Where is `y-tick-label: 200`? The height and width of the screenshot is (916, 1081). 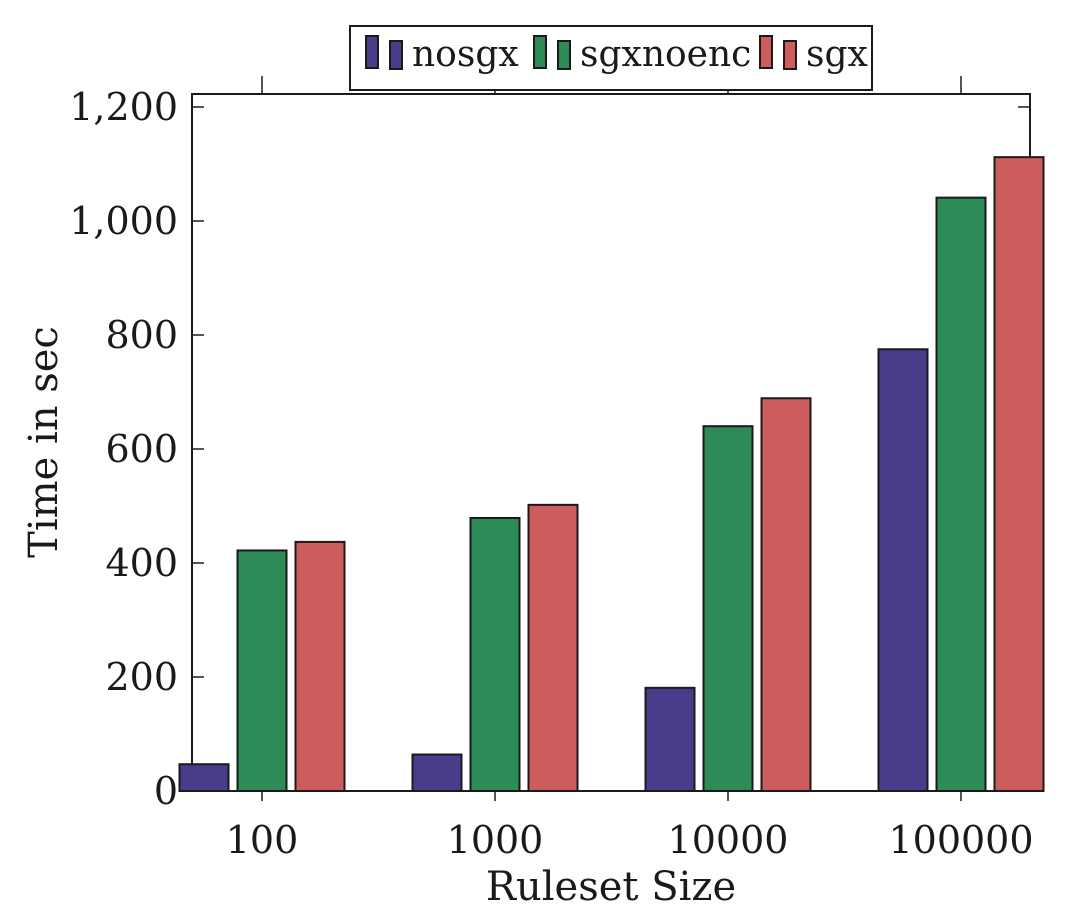 y-tick-label: 200 is located at coordinates (141, 677).